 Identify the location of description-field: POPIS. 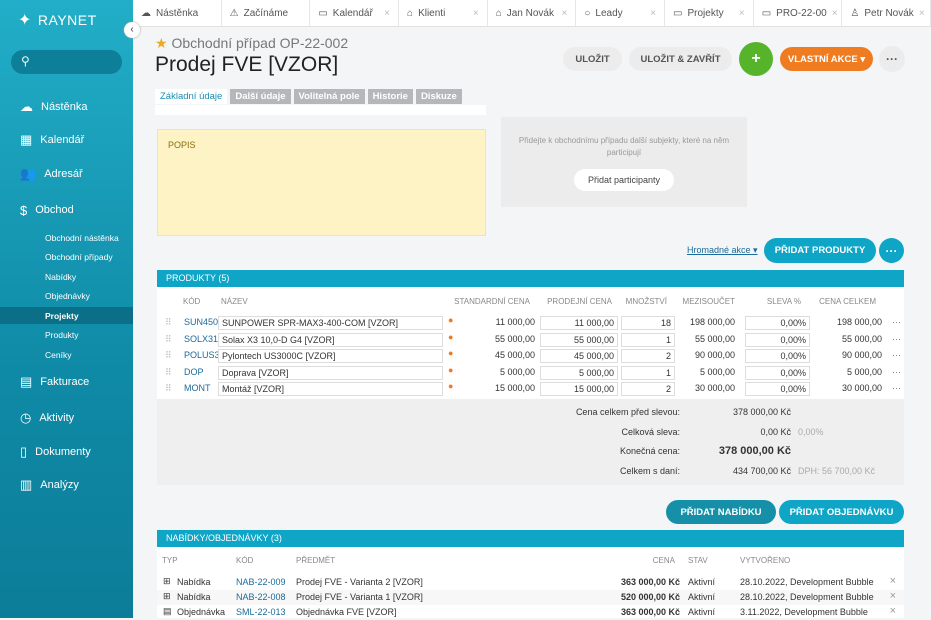
(321, 182).